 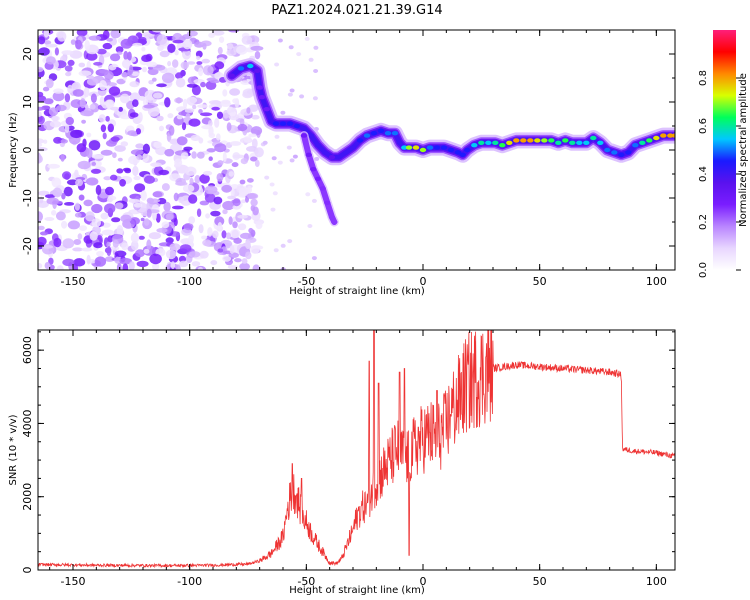 What do you see at coordinates (703, 222) in the screenshot?
I see `colorbar-tick-label: 0.2` at bounding box center [703, 222].